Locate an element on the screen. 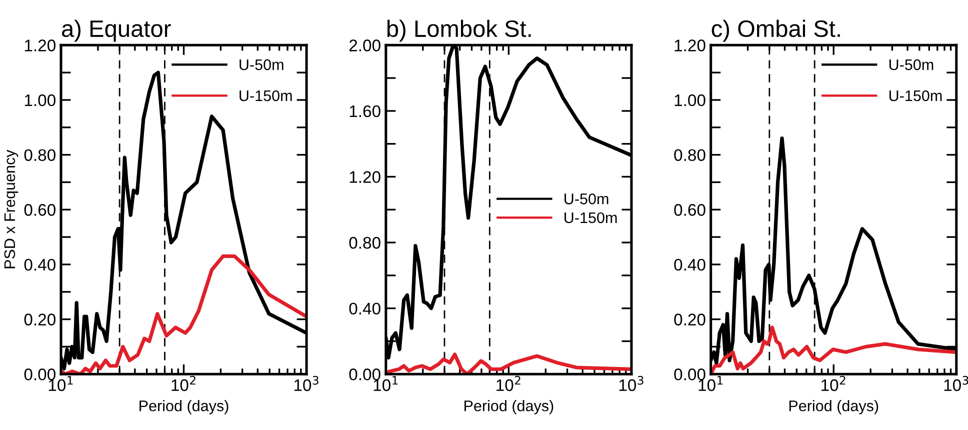 The width and height of the screenshot is (968, 430). y-tick-label: 2.00 is located at coordinates (364, 46).